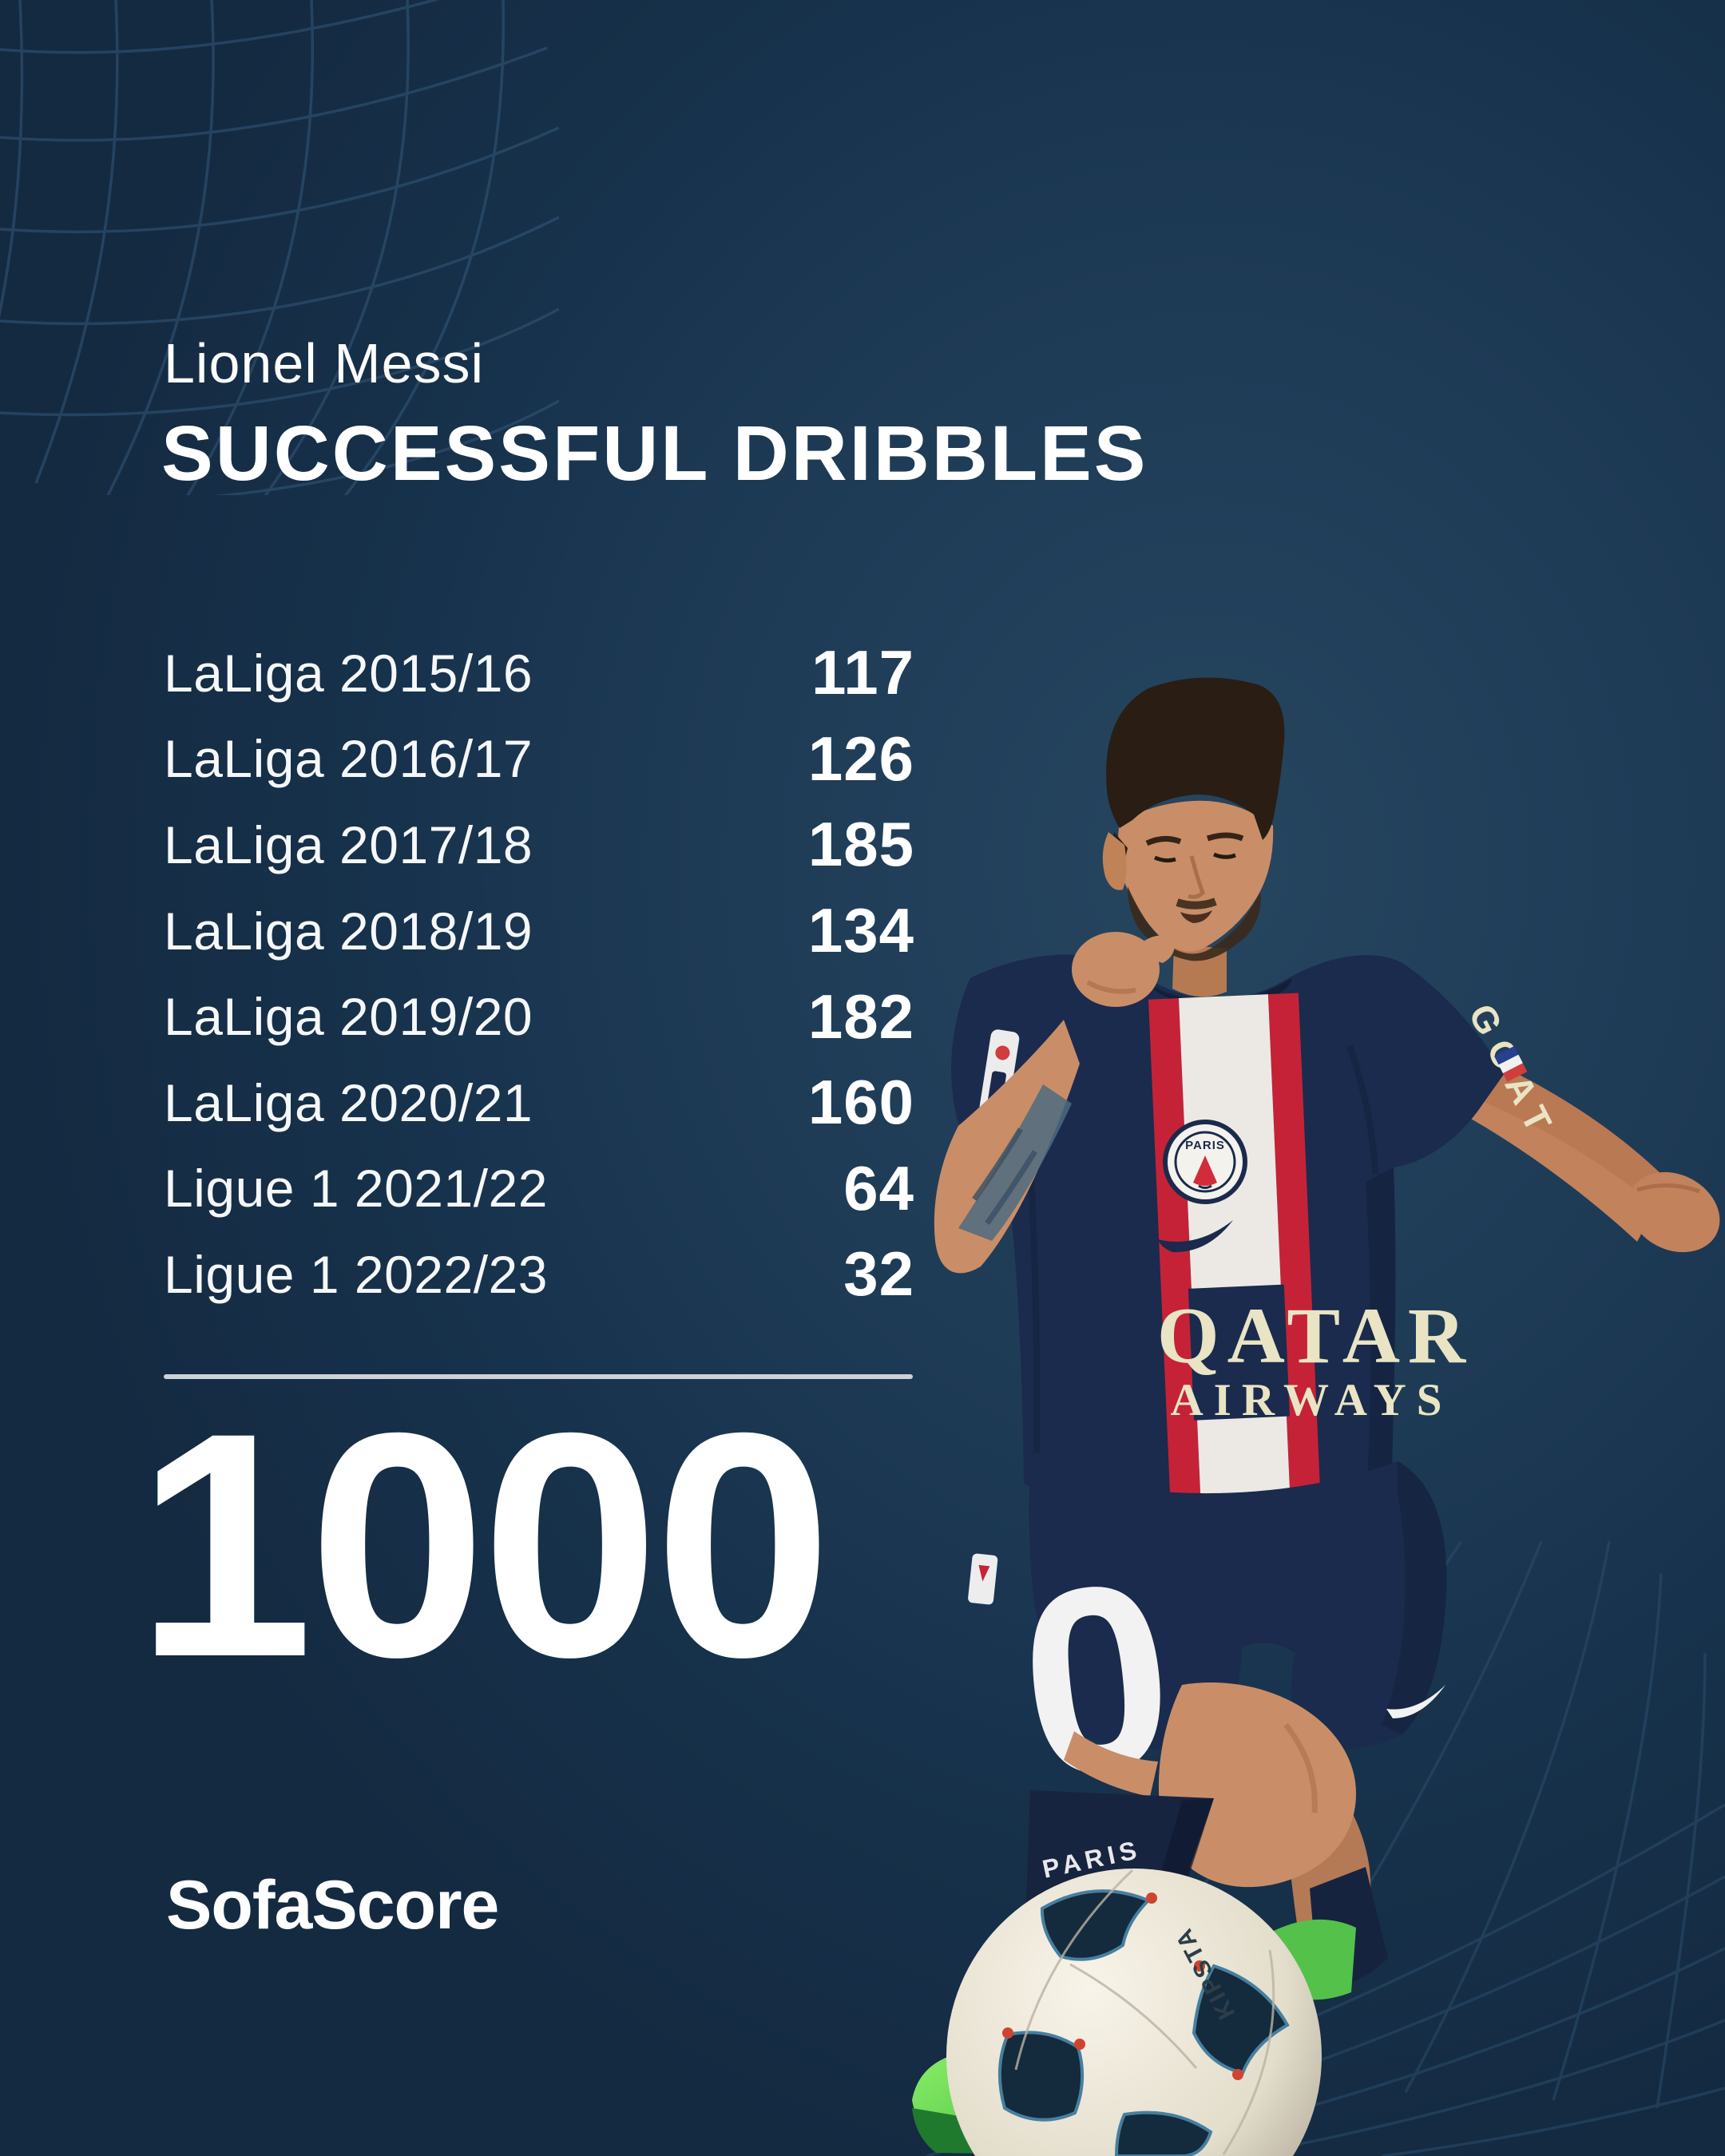 The width and height of the screenshot is (1725, 2156). Describe the element at coordinates (356, 1189) in the screenshot. I see `season-label: Ligue 1 2021/22` at that location.